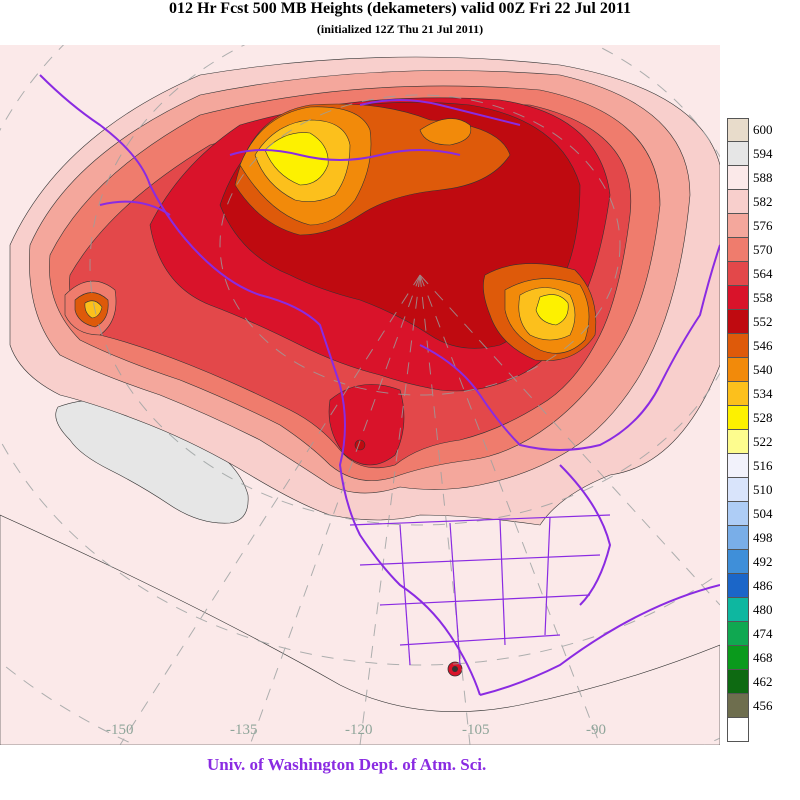 Image resolution: width=800 pixels, height=800 pixels. I want to click on contour-west-low-core, so click(93, 309).